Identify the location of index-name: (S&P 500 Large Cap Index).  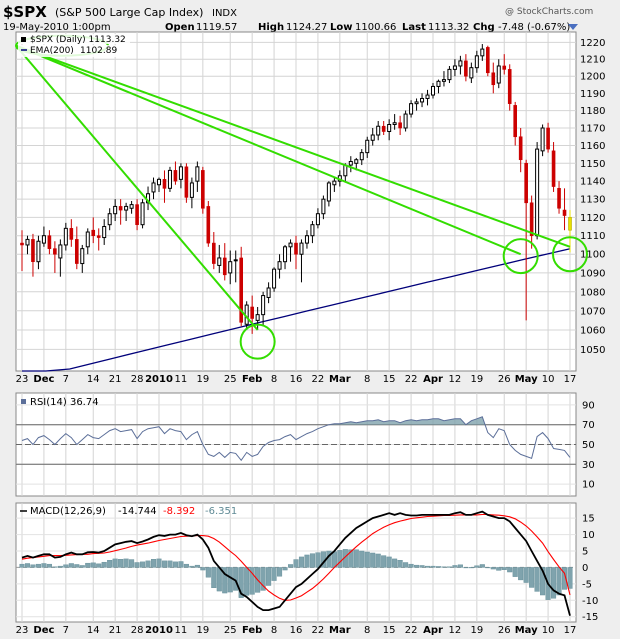
(129, 12).